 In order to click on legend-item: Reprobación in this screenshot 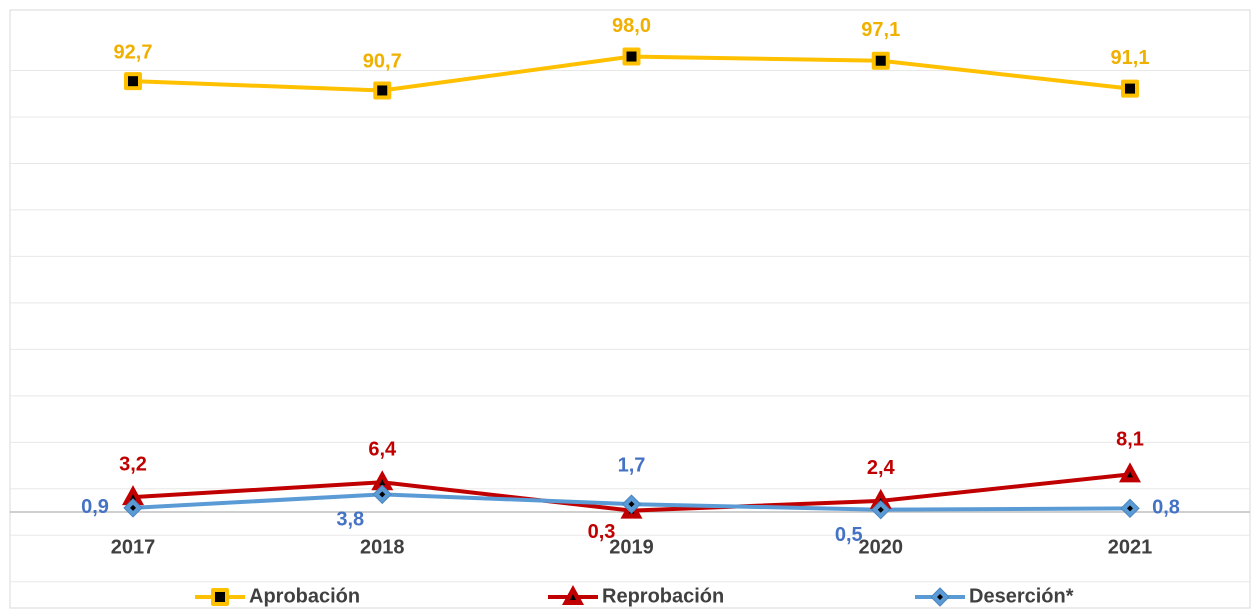, I will do `click(636, 596)`.